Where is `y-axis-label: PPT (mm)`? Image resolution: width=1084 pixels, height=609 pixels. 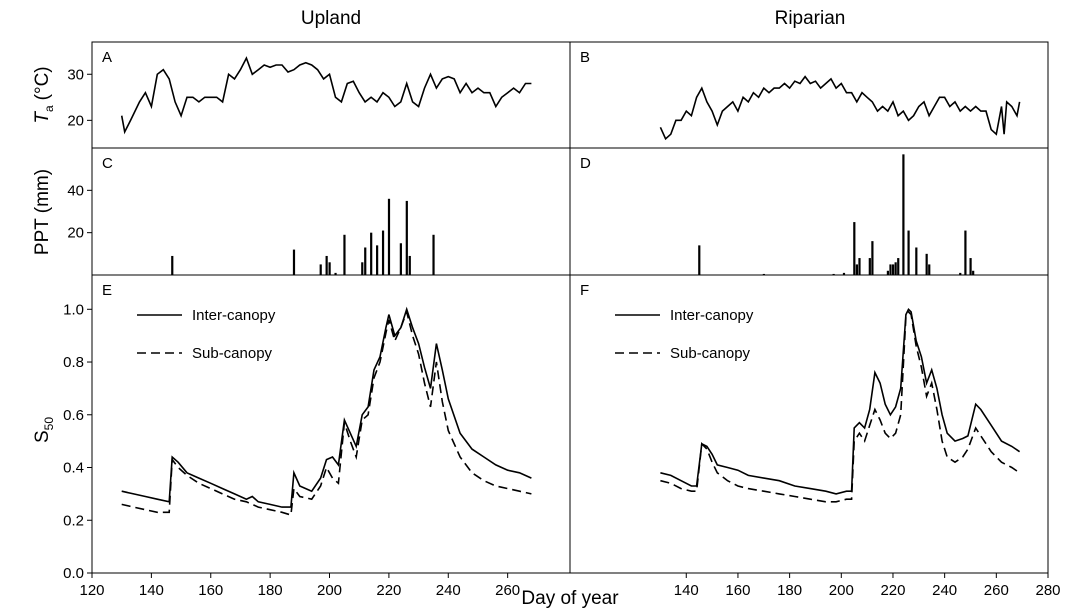 y-axis-label: PPT (mm) is located at coordinates (42, 212).